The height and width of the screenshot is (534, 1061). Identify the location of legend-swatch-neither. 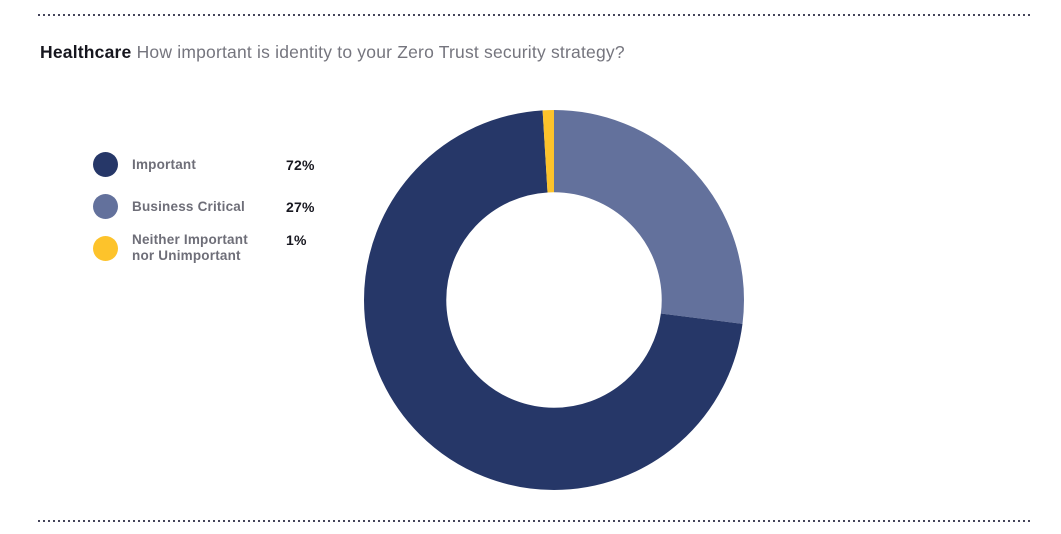
(105, 248).